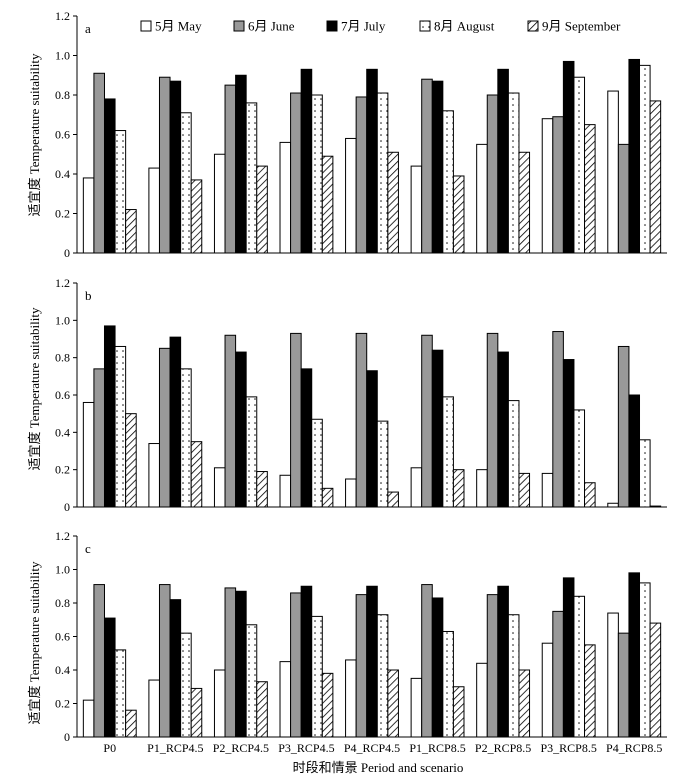  I want to click on y-tick-label-c-6: 1.2, so click(62, 536).